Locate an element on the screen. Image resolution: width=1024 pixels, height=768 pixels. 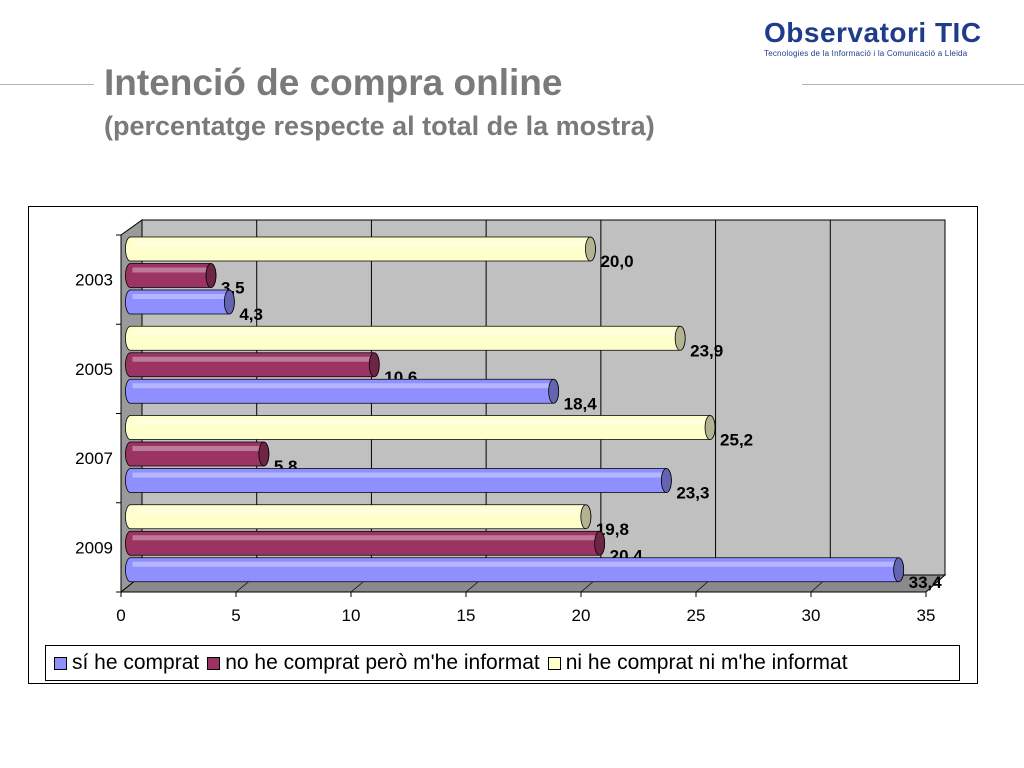
bar-highlight-ni-he-comprat-ni-m-he-informat-2007 is located at coordinates (419, 422).